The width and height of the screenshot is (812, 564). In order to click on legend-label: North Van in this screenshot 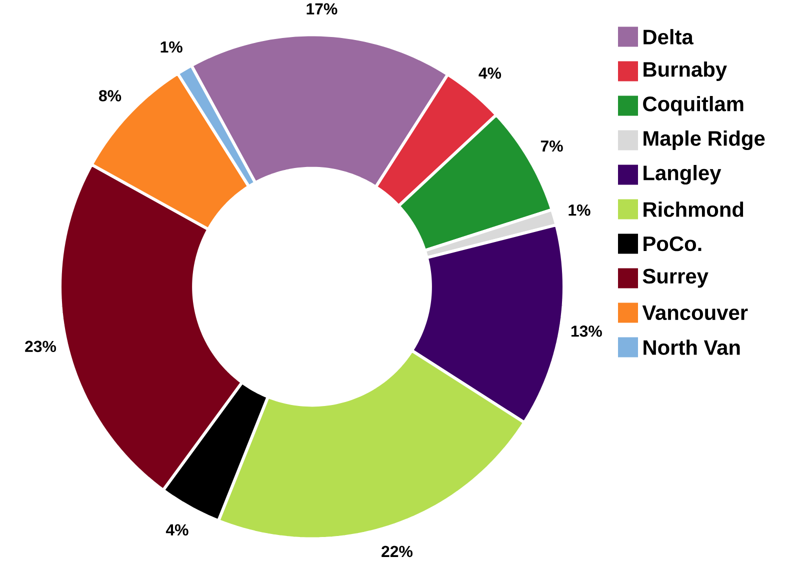, I will do `click(692, 348)`.